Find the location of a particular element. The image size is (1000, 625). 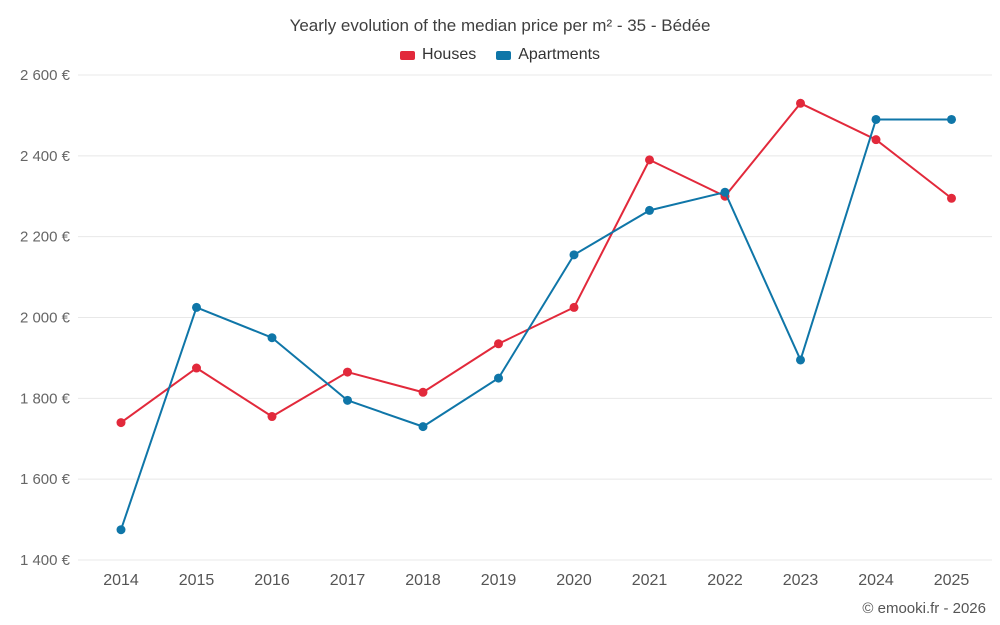

legend-swatch-apartments is located at coordinates (504, 55).